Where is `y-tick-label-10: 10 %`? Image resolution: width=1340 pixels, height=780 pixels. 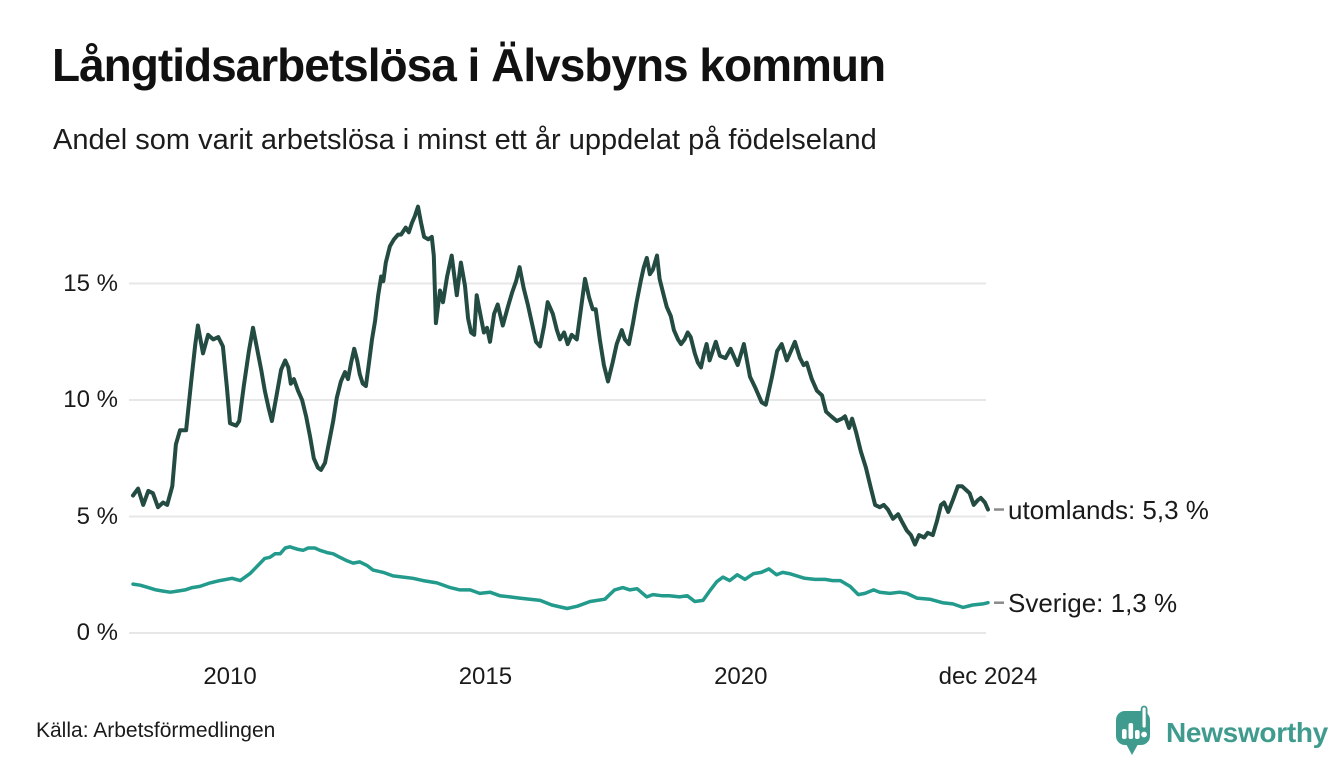
y-tick-label-10: 10 % is located at coordinates (90, 400).